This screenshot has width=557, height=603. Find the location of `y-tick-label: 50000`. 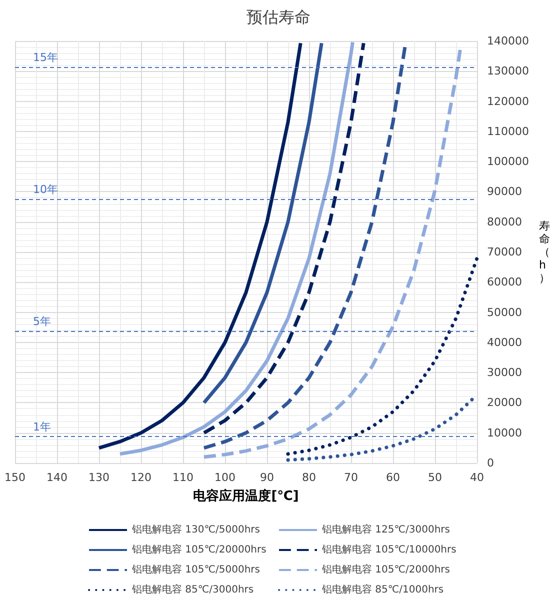

y-tick-label: 50000 is located at coordinates (504, 312).